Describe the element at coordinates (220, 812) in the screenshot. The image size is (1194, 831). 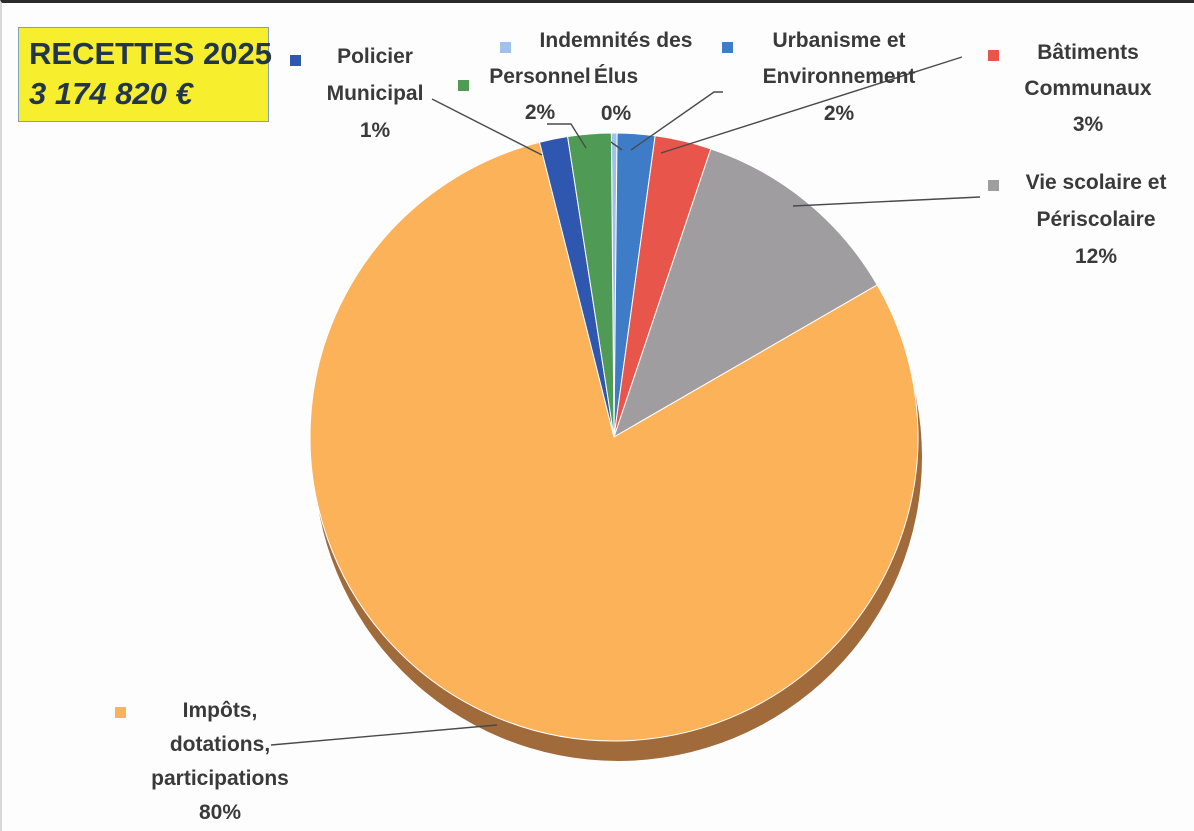
I see `slice-percent-label: 80%` at that location.